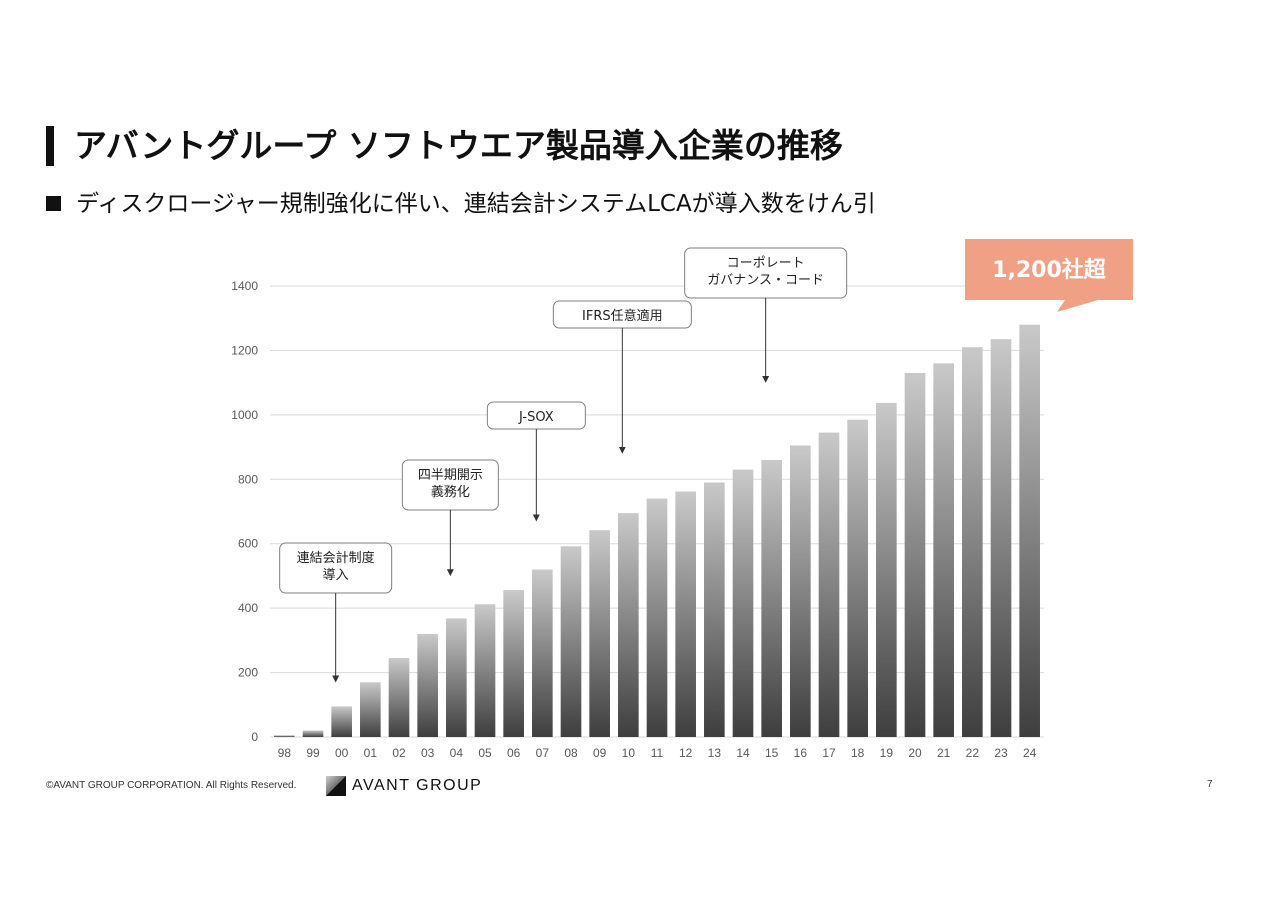 This screenshot has height=905, width=1280. I want to click on x-tick-label: 10, so click(629, 753).